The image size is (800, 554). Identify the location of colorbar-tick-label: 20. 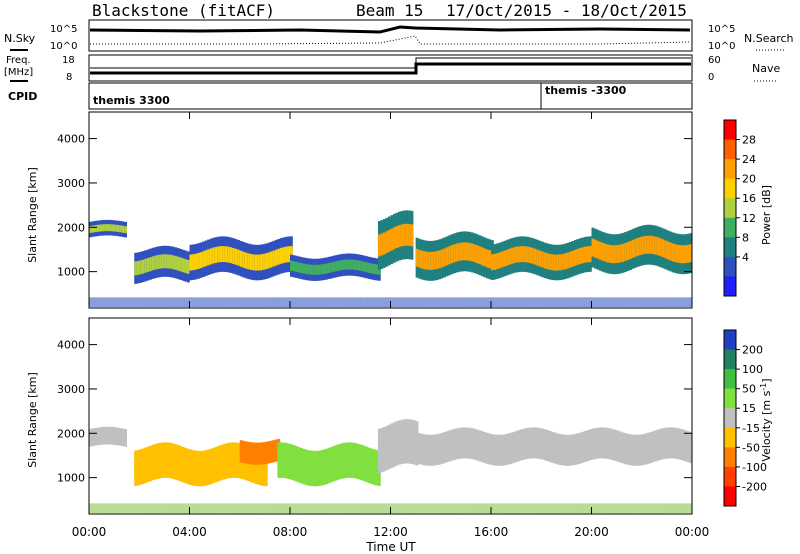
(749, 179).